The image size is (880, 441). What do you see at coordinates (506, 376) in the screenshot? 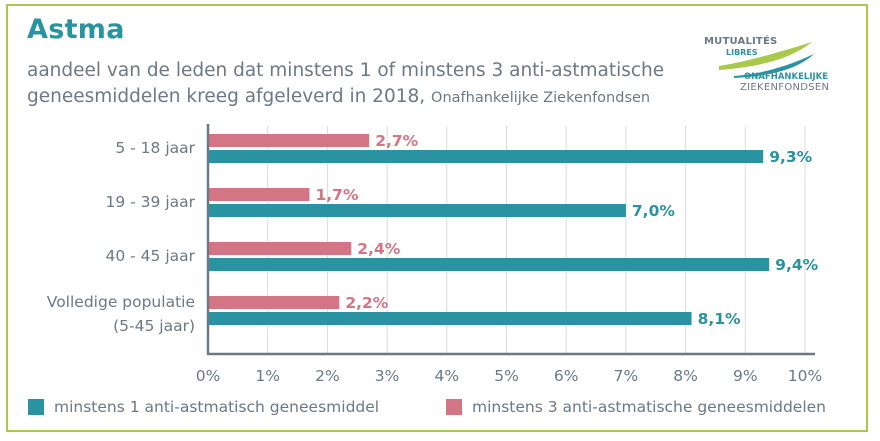
I see `x-tick-label: 5%` at bounding box center [506, 376].